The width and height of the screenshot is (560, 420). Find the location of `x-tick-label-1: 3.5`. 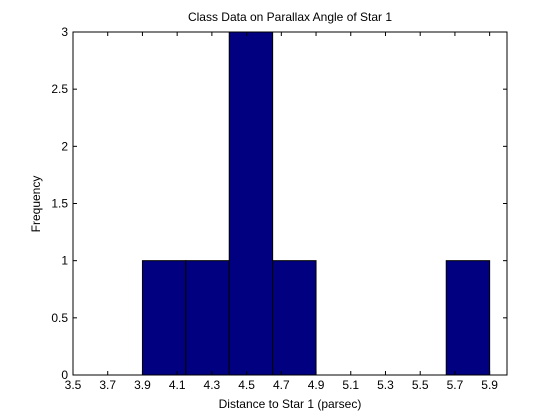

x-tick-label-1: 3.5 is located at coordinates (73, 385).